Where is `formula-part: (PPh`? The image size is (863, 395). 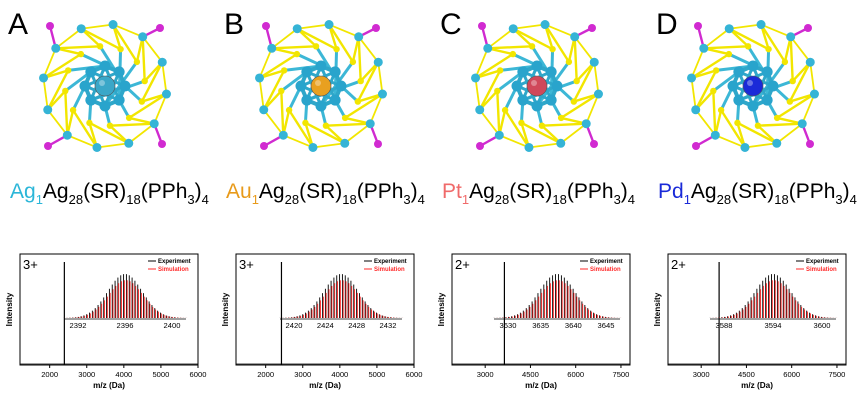 formula-part: (PPh is located at coordinates (590, 191).